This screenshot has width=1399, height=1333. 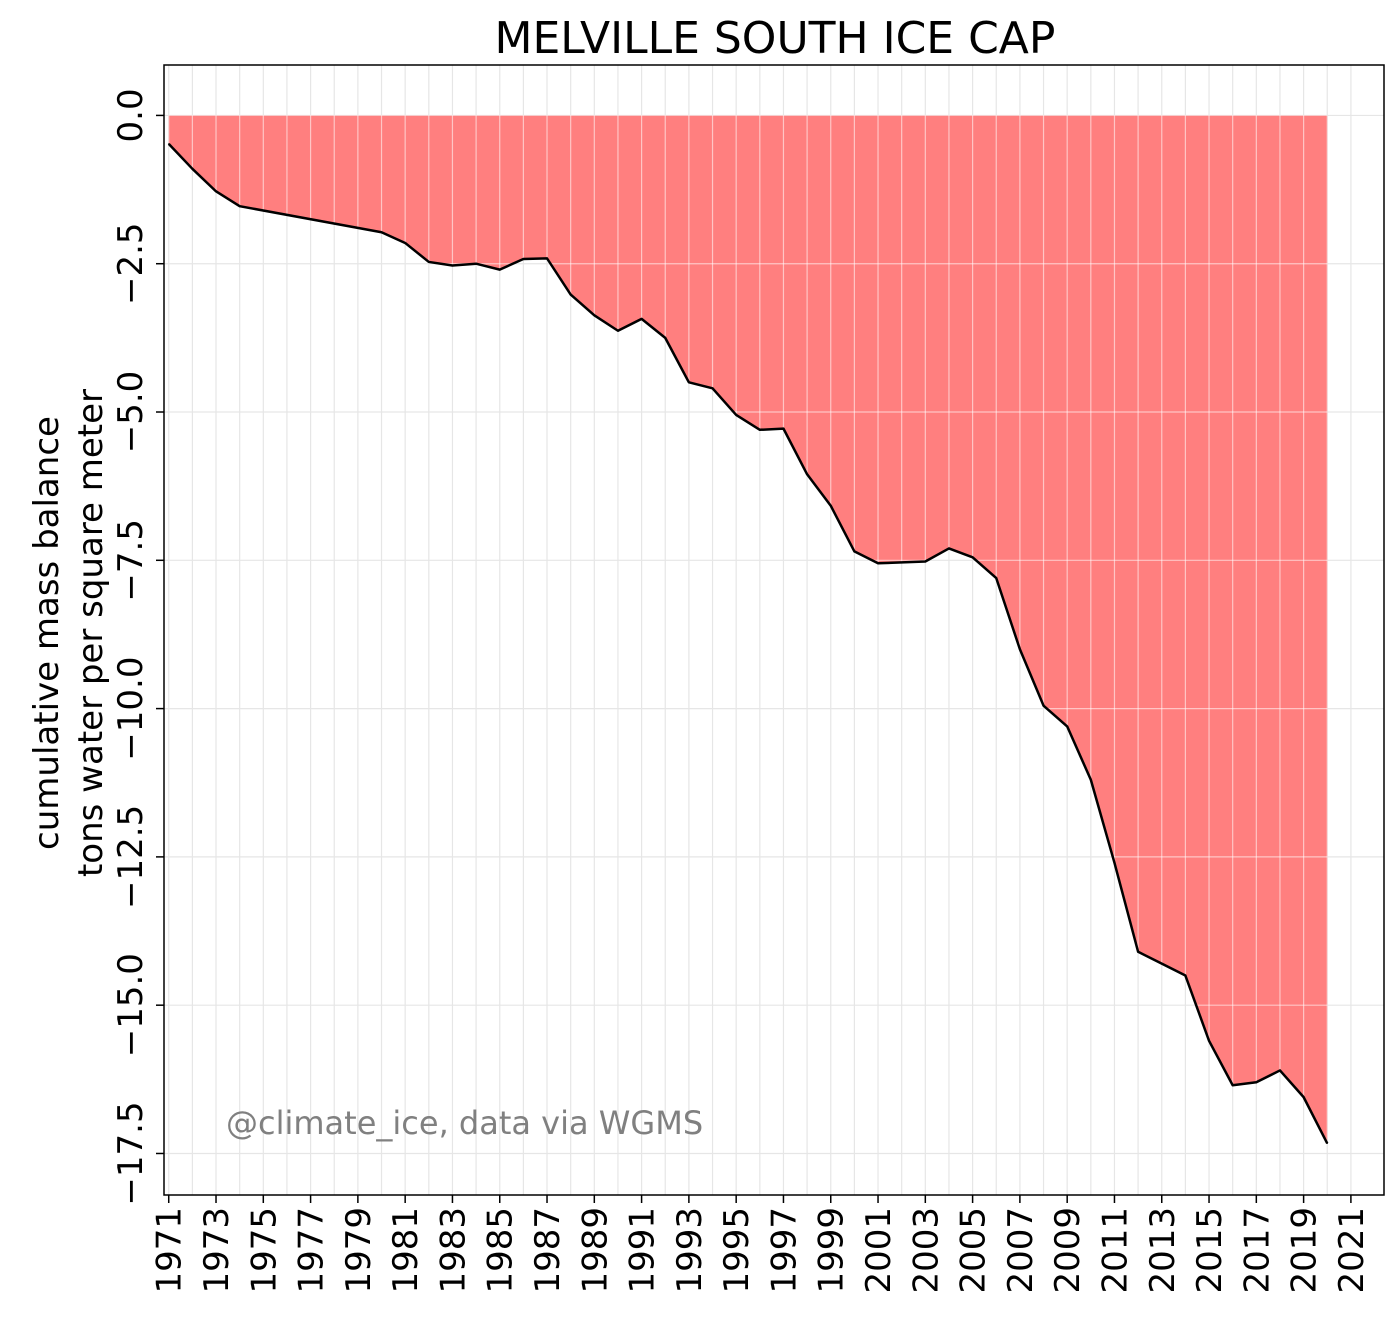 I want to click on x-tick-label: 1979, so click(x=359, y=1250).